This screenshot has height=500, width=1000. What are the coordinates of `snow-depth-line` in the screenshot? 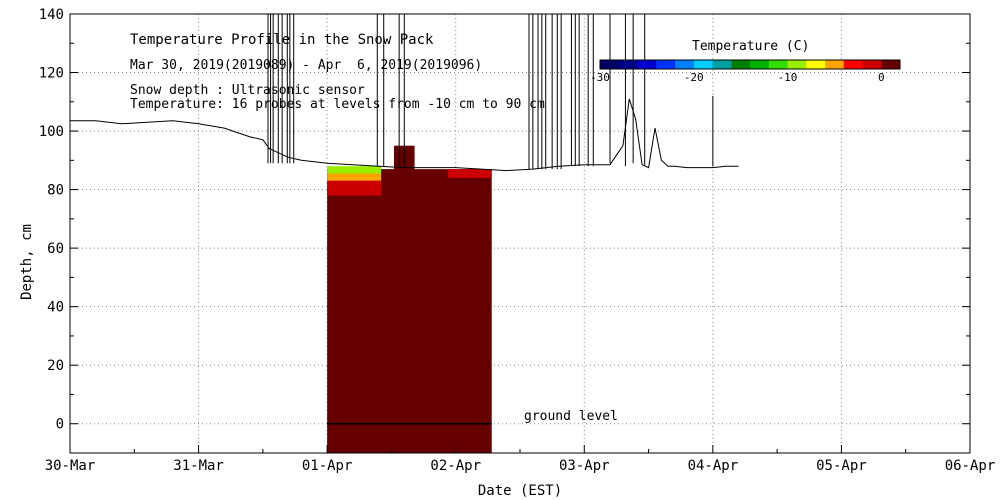 It's located at (404, 135).